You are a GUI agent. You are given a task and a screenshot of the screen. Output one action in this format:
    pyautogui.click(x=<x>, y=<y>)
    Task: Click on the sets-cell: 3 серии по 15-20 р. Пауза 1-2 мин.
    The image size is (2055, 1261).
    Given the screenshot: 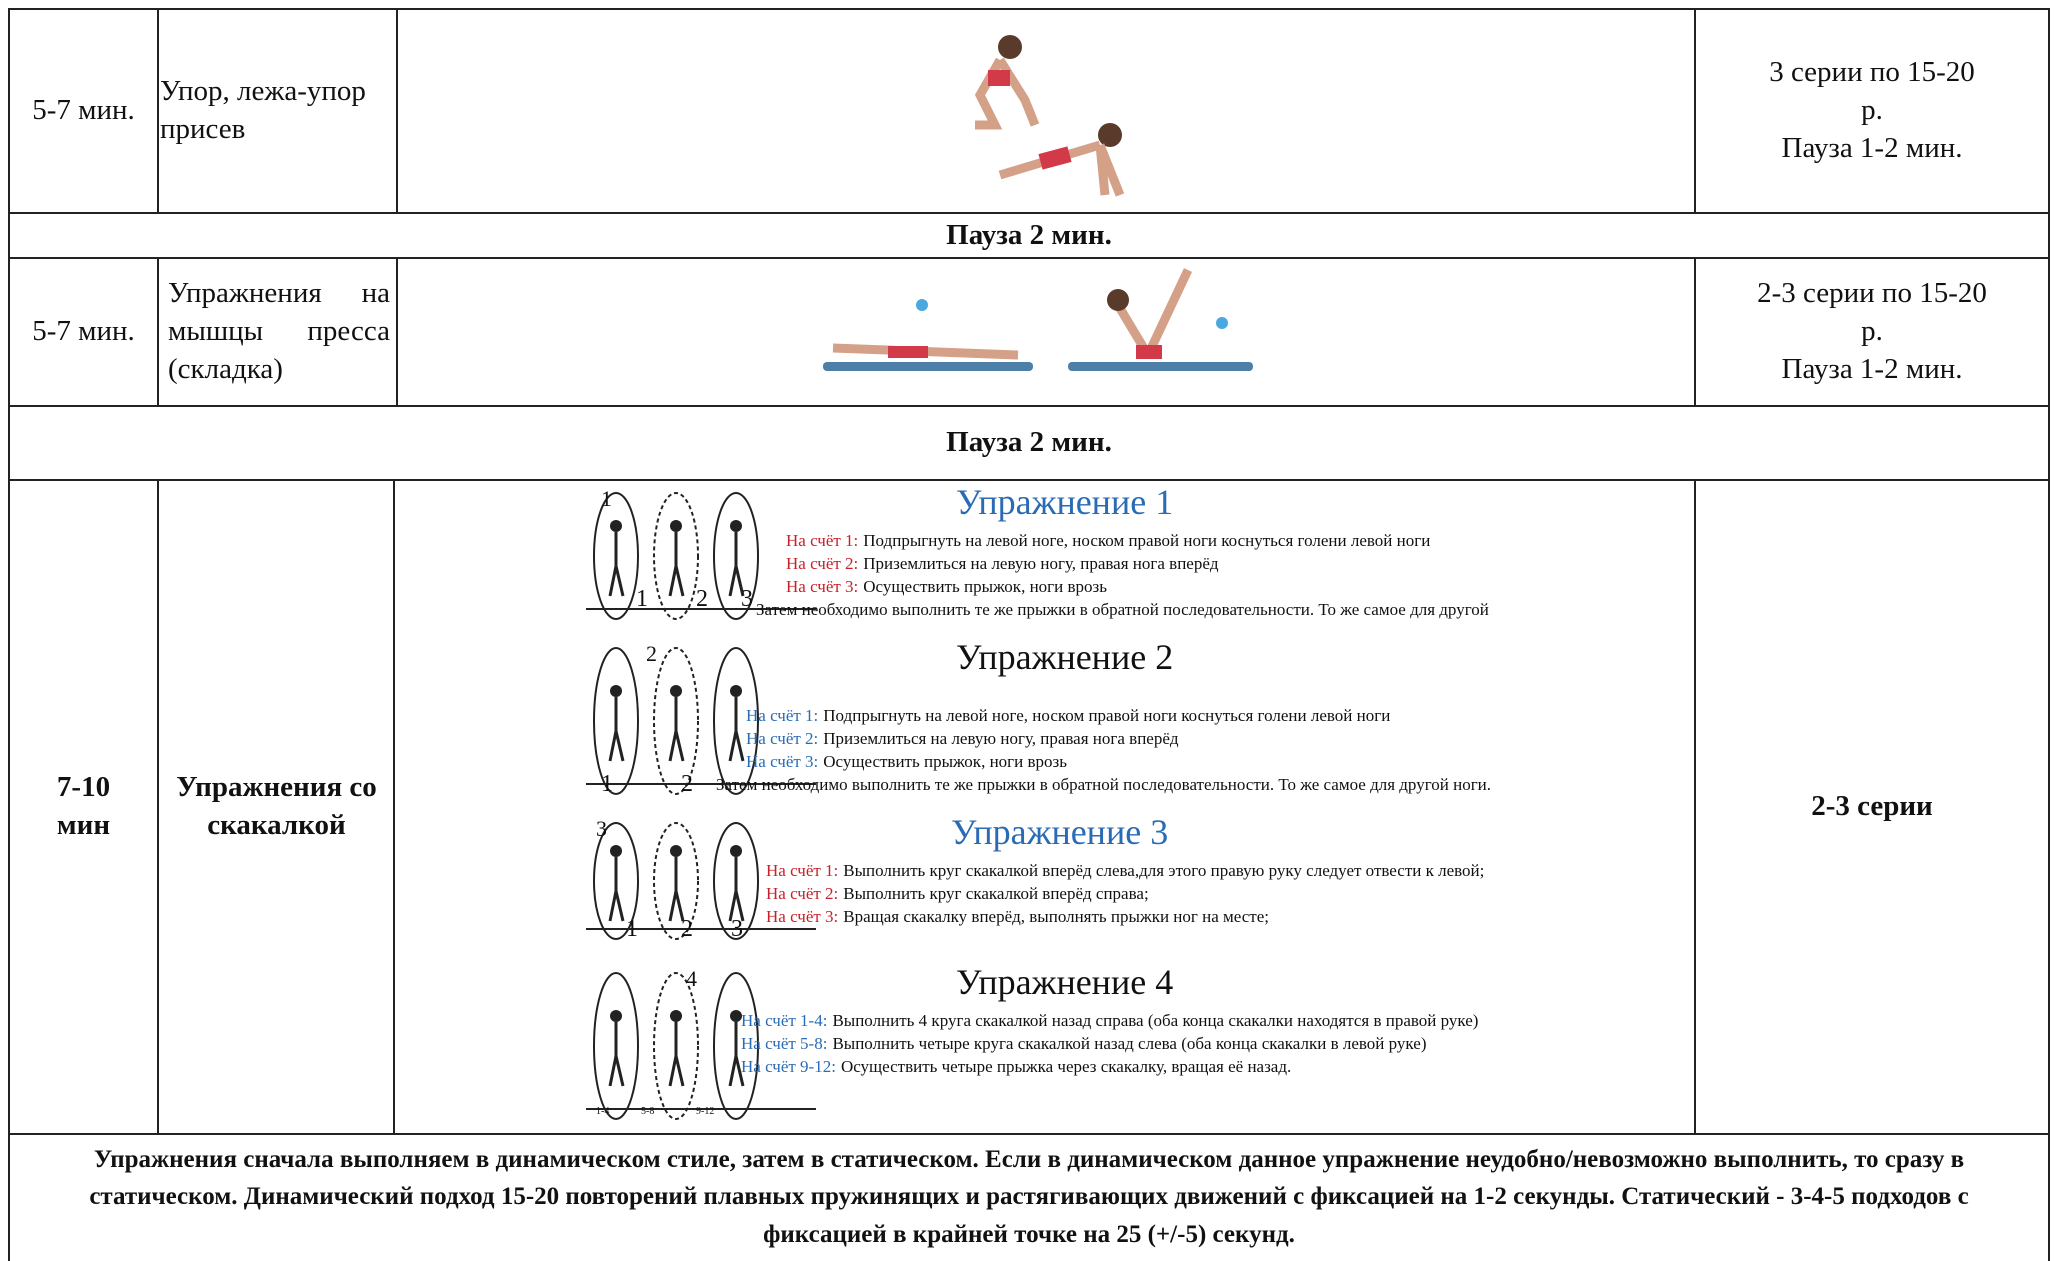 What is the action you would take?
    pyautogui.click(x=1872, y=111)
    